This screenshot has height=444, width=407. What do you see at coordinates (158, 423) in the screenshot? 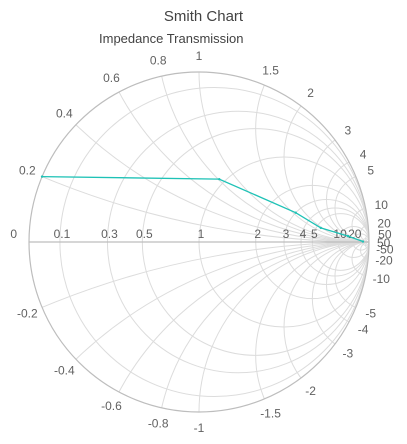
I see `reactance-label: -0.8` at bounding box center [158, 423].